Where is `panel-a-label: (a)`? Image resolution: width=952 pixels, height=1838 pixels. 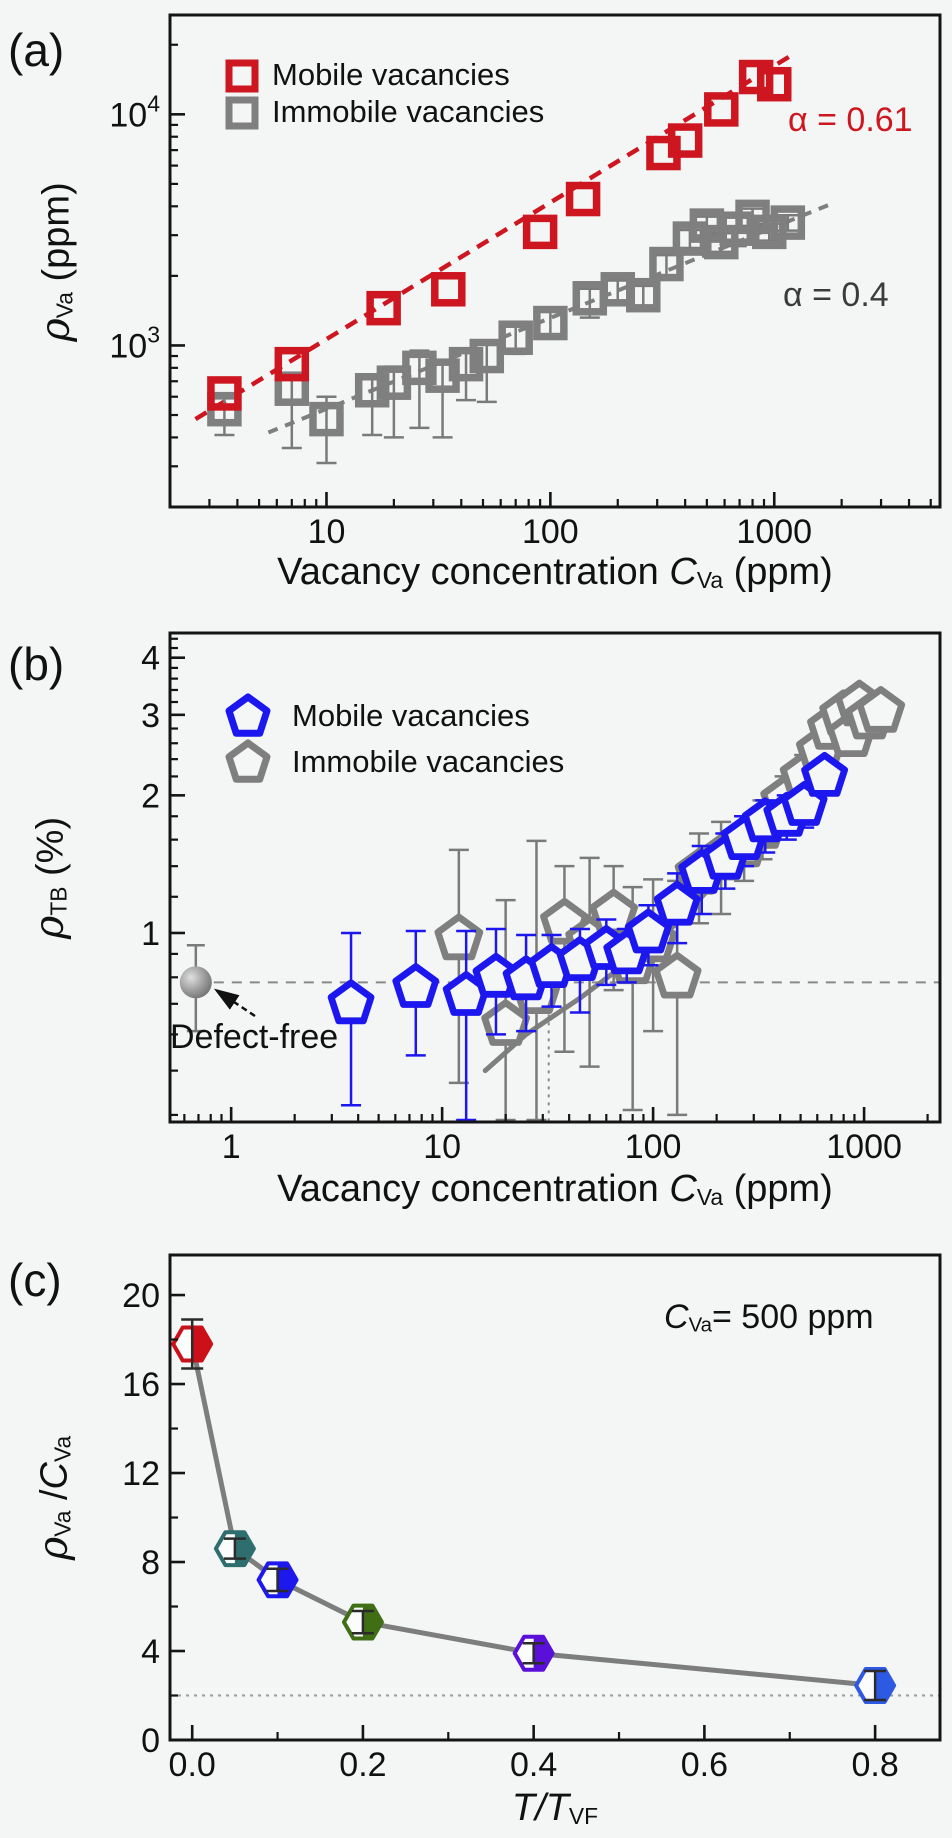
panel-a-label: (a) is located at coordinates (36, 50).